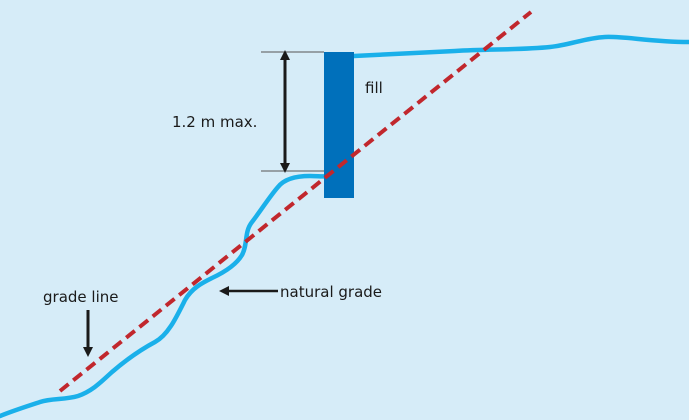  What do you see at coordinates (331, 292) in the screenshot?
I see `natural-grade-label: natural grade` at bounding box center [331, 292].